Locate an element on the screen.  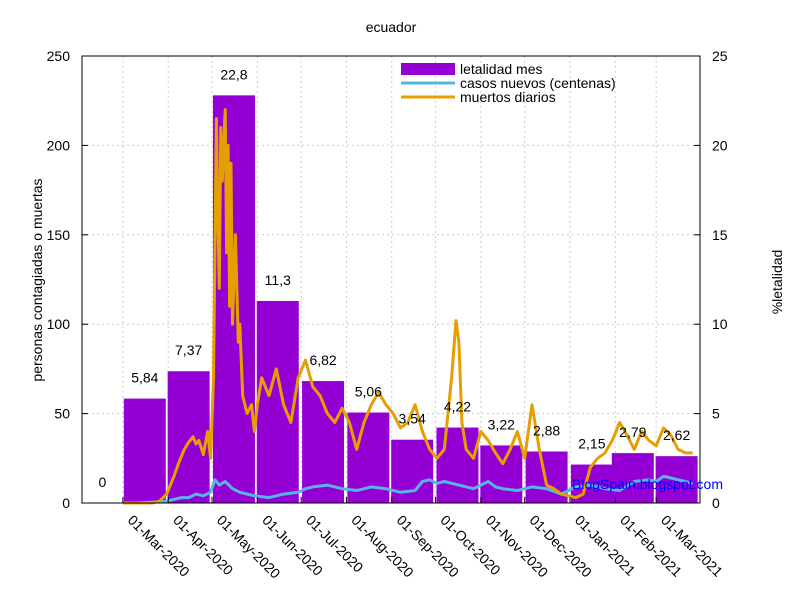
y-axis-label: personas contagiadas o muertas is located at coordinates (37, 279).